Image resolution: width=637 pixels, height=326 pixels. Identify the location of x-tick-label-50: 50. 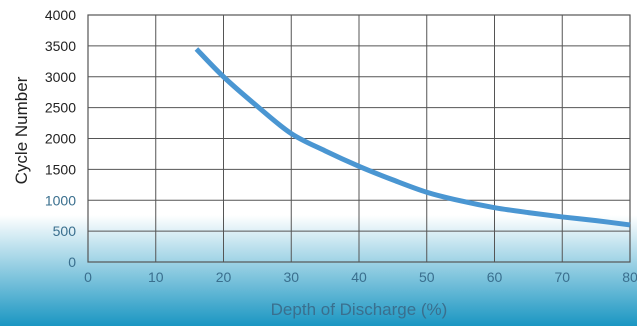
(427, 277).